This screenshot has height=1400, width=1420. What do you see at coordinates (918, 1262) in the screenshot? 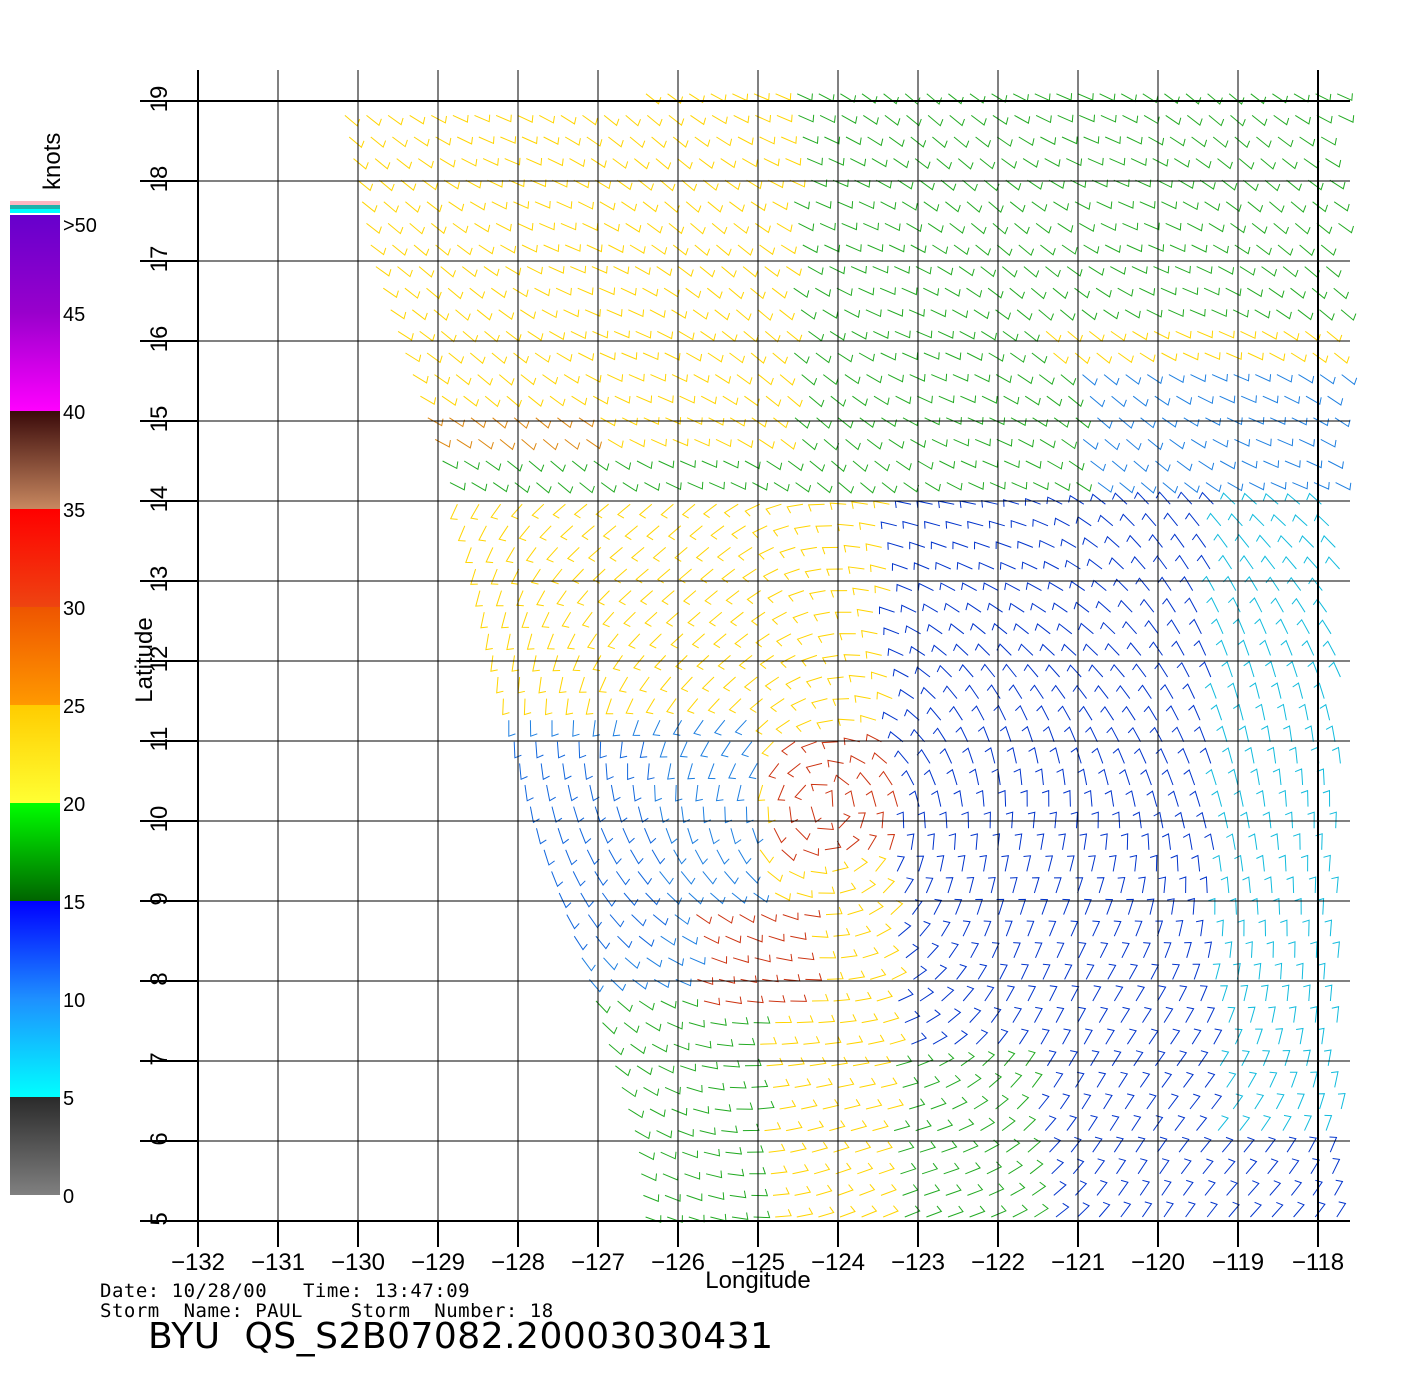
I see `x-tick-label: −123` at bounding box center [918, 1262].